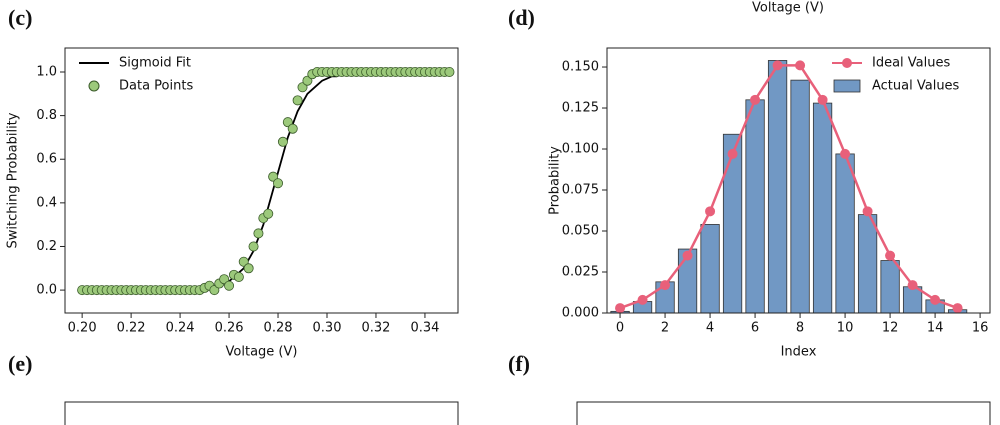  What do you see at coordinates (799, 352) in the screenshot?
I see `x-axis-label: Index` at bounding box center [799, 352].